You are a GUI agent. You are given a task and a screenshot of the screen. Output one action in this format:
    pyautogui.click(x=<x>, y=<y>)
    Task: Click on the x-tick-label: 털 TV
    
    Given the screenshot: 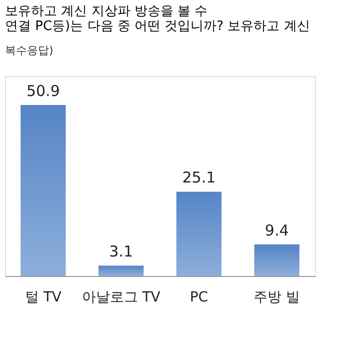 What is the action you would take?
    pyautogui.click(x=43, y=298)
    